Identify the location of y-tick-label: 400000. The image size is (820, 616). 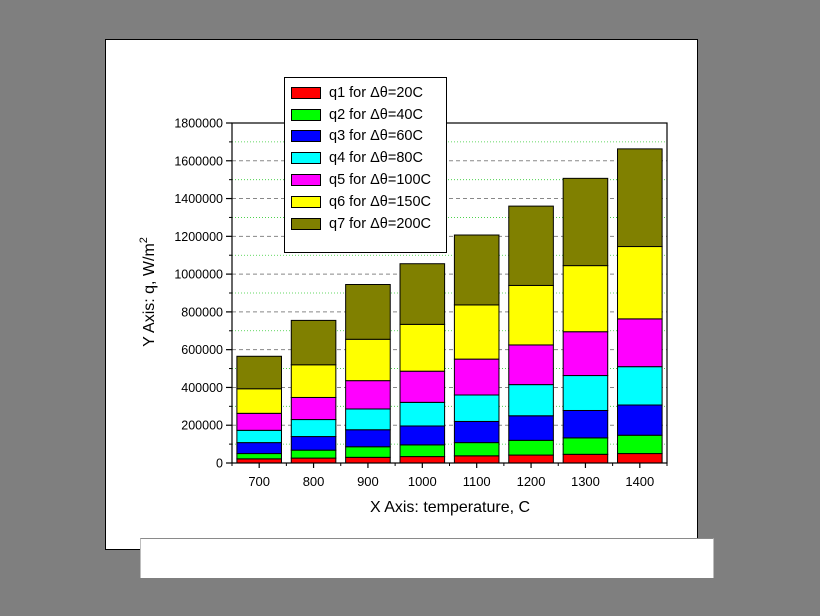
(202, 388).